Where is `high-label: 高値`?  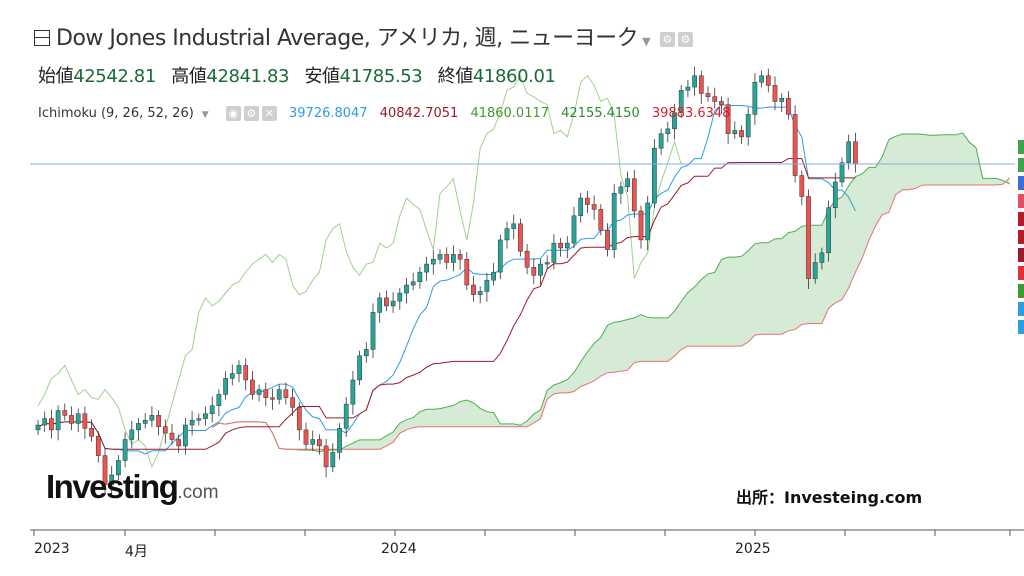 high-label: 高値 is located at coordinates (189, 76).